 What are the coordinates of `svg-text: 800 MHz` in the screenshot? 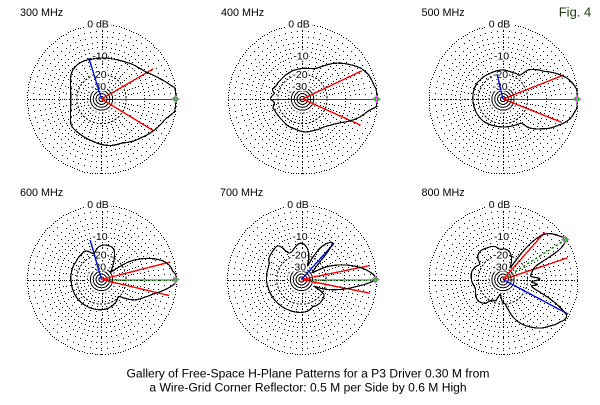 It's located at (443, 193).